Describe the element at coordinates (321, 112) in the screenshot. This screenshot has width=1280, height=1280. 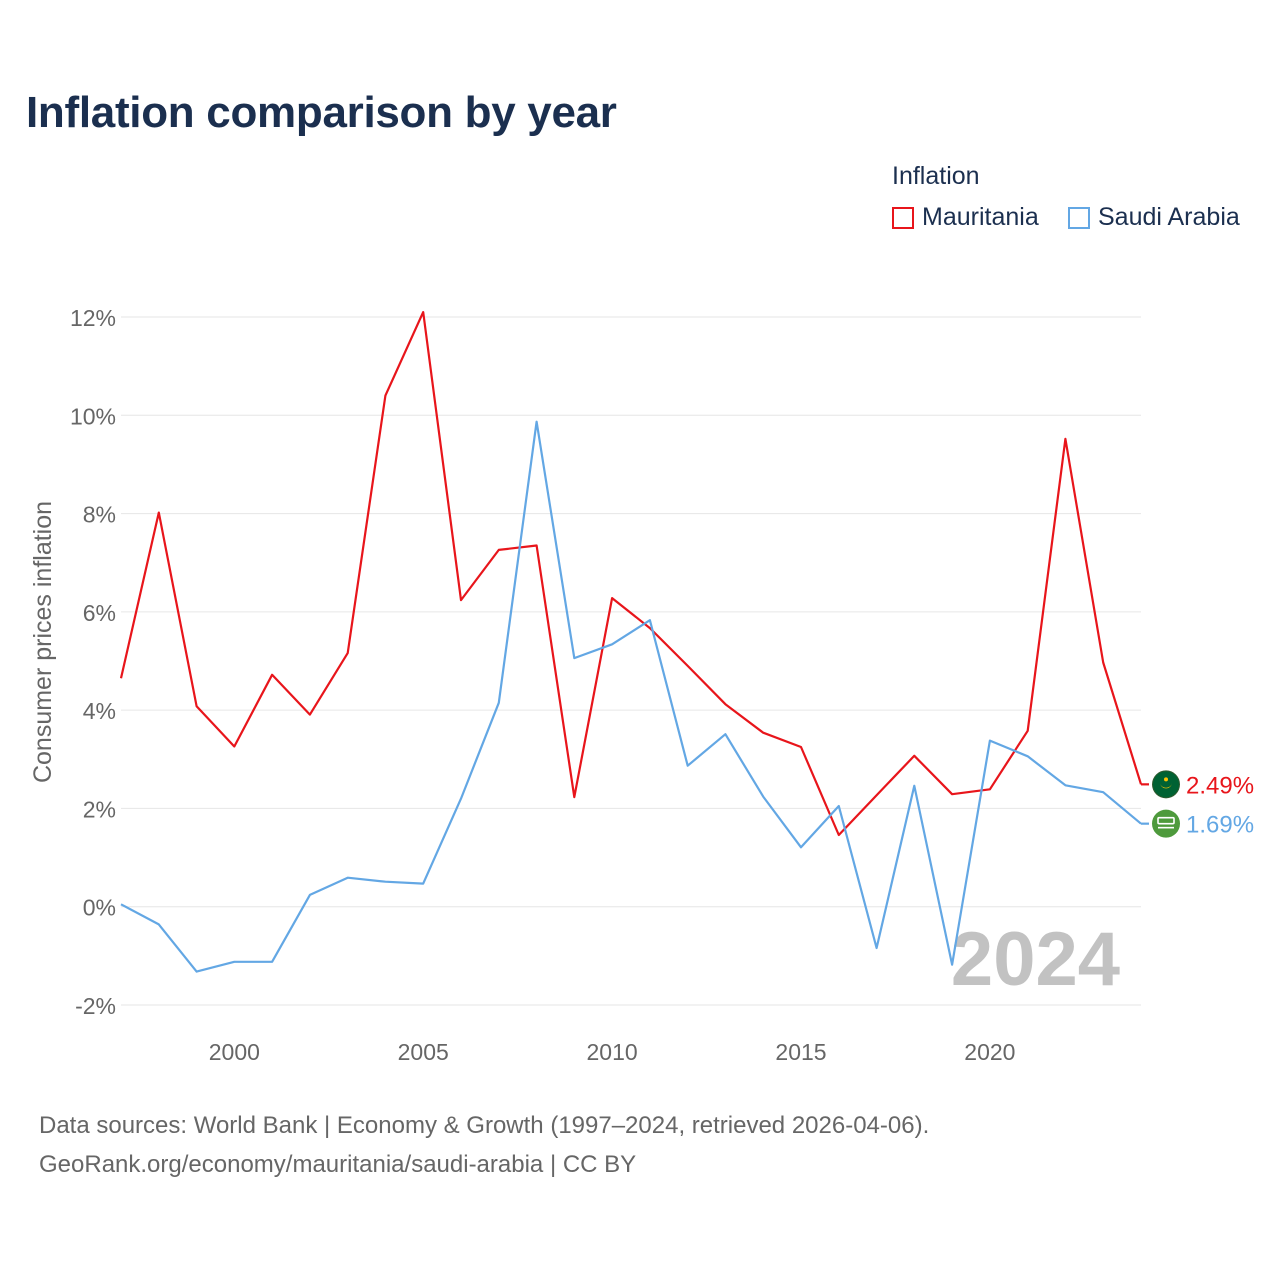
I see `chart-title: Inflation comparison by year` at that location.